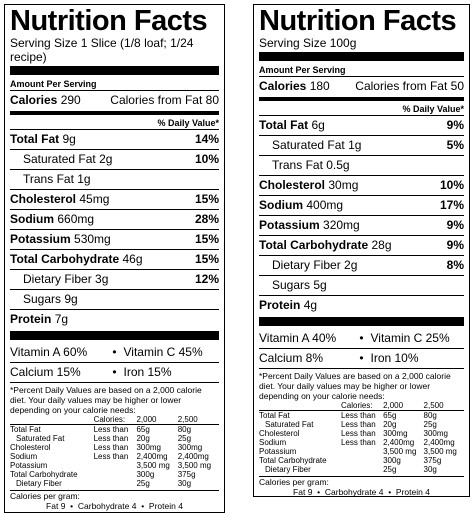 This screenshot has width=476, height=516. What do you see at coordinates (319, 86) in the screenshot?
I see `calories-value: 180` at bounding box center [319, 86].